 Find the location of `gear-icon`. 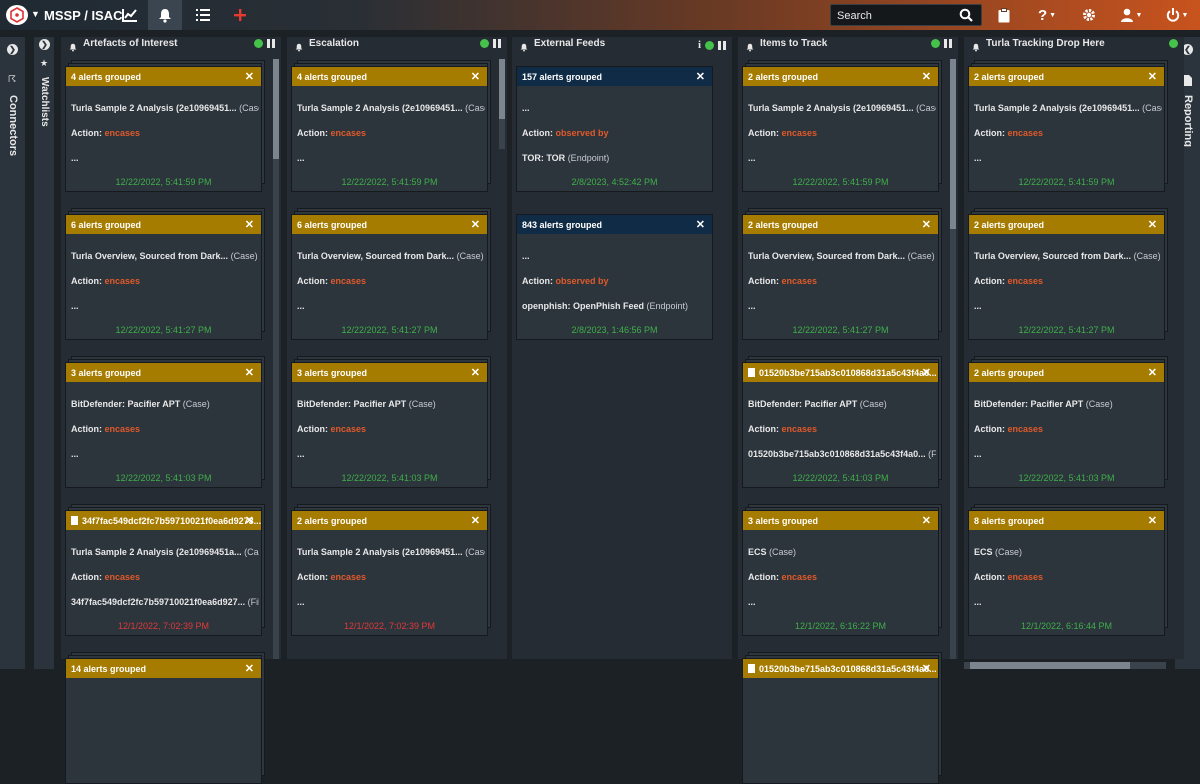

gear-icon is located at coordinates (1089, 15).